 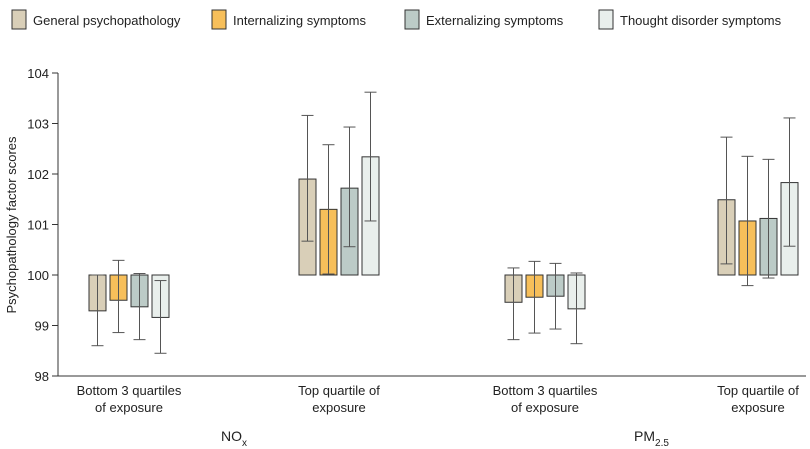 What do you see at coordinates (38, 73) in the screenshot?
I see `y-tick-label: 104` at bounding box center [38, 73].